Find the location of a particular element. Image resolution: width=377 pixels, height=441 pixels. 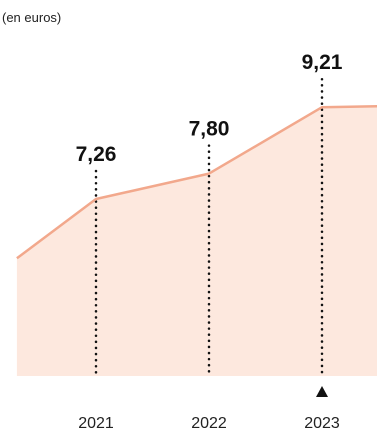

x-tick-2021: 2021 is located at coordinates (96, 423).